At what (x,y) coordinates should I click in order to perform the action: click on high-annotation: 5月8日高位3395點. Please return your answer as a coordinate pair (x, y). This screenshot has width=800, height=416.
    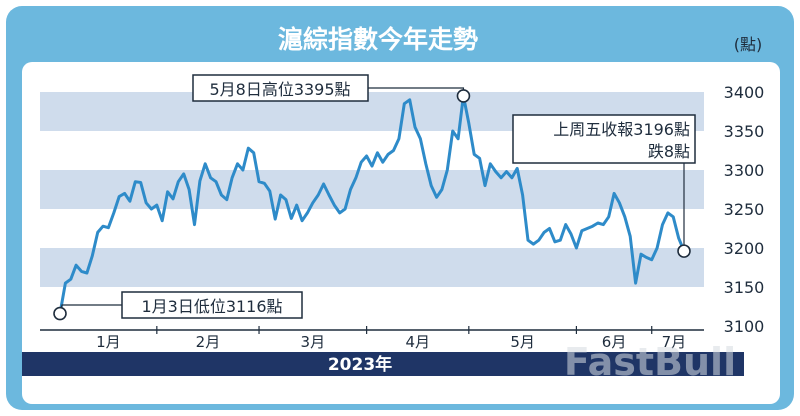
    Looking at the image, I should click on (279, 89).